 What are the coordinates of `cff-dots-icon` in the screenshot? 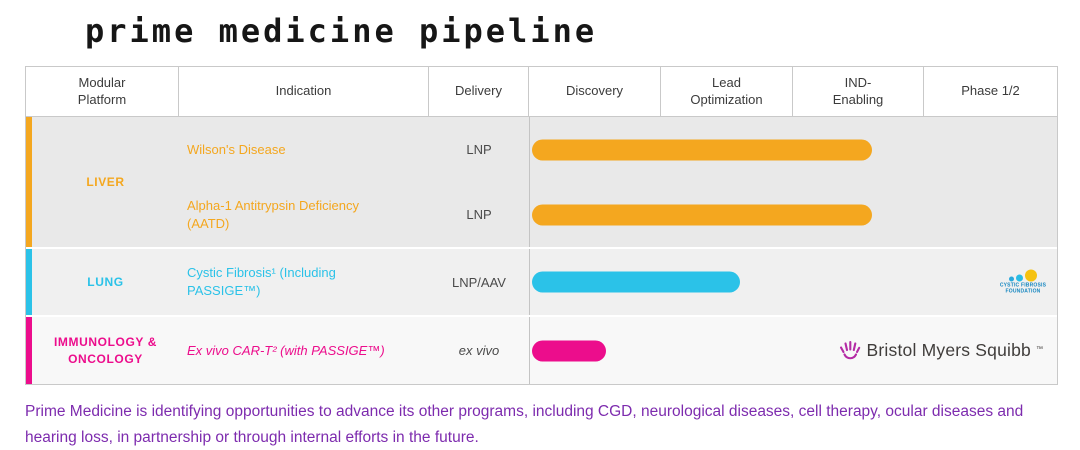 It's located at (1023, 275).